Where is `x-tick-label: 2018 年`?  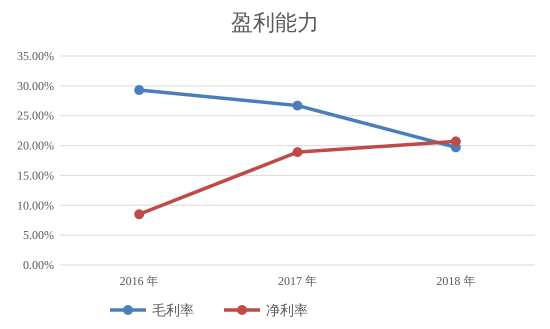
x-tick-label: 2018 年 is located at coordinates (456, 281).